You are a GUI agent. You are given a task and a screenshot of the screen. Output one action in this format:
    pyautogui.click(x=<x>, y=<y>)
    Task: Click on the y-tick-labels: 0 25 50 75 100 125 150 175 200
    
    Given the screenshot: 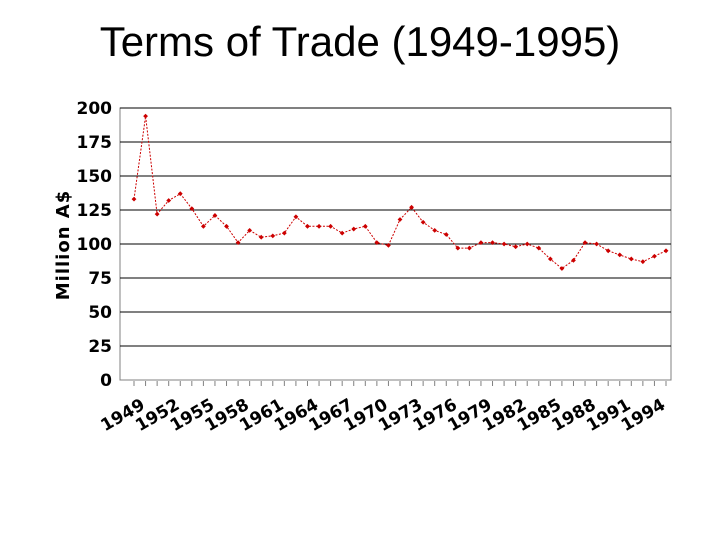 What is the action you would take?
    pyautogui.click(x=95, y=245)
    